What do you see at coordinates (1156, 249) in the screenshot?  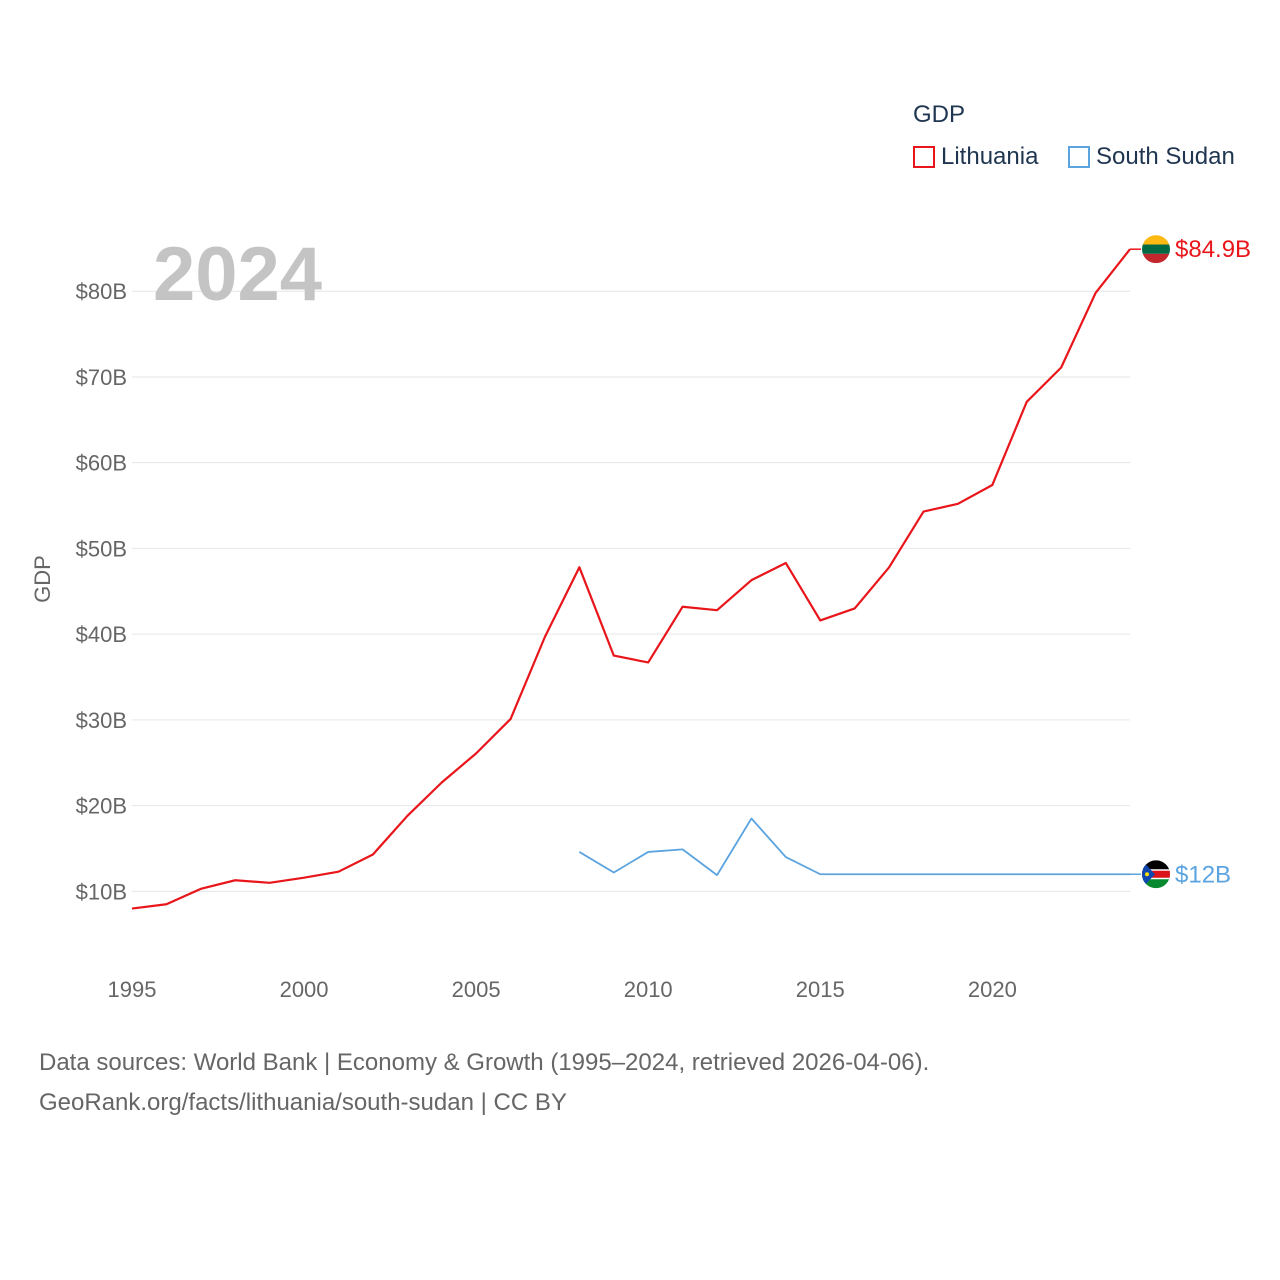 I see `flag-icon-lithuania` at bounding box center [1156, 249].